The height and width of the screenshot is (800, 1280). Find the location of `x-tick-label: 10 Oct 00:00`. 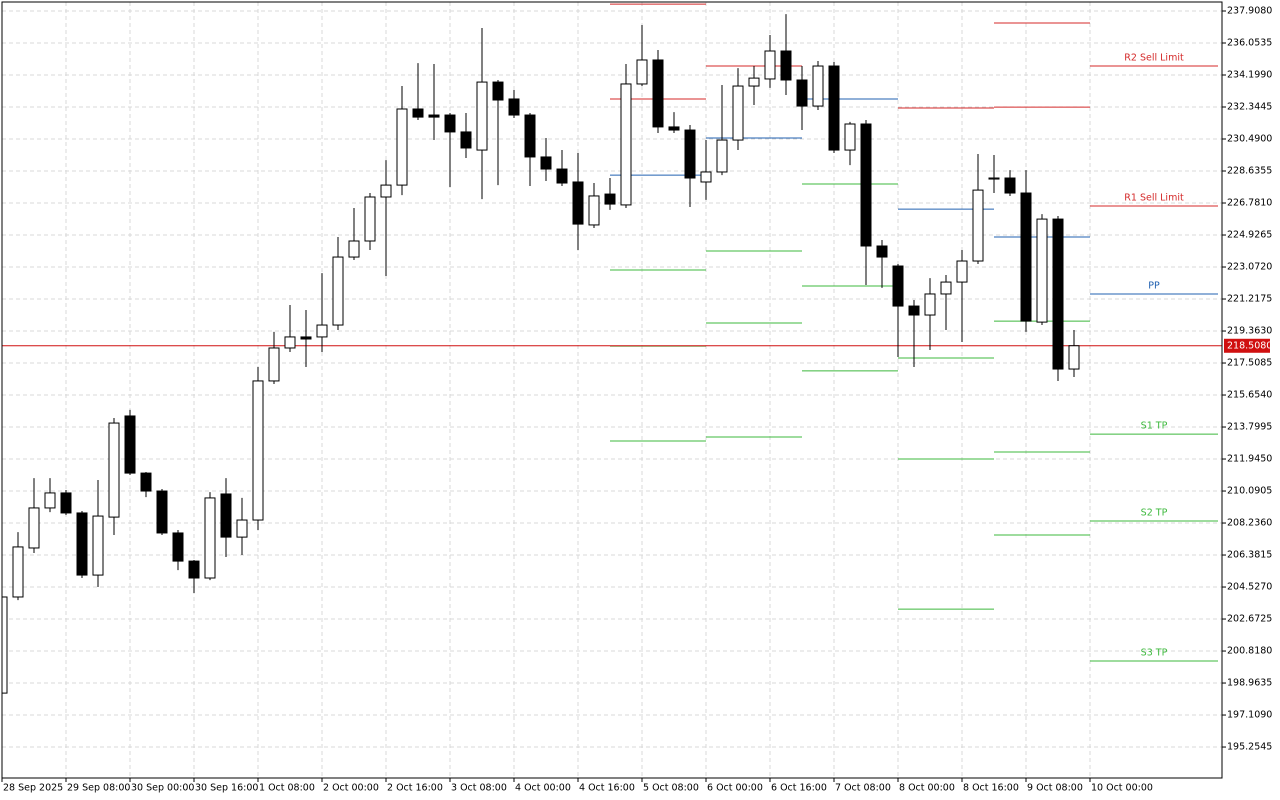

x-tick-label: 10 Oct 00:00 is located at coordinates (1122, 788).